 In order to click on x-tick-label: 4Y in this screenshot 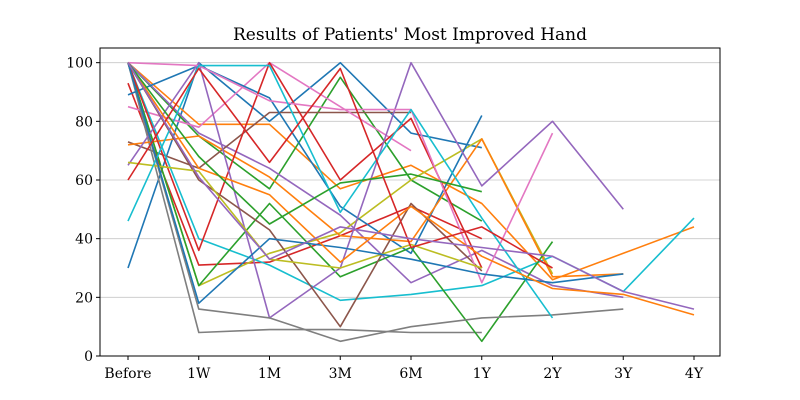, I will do `click(694, 374)`.